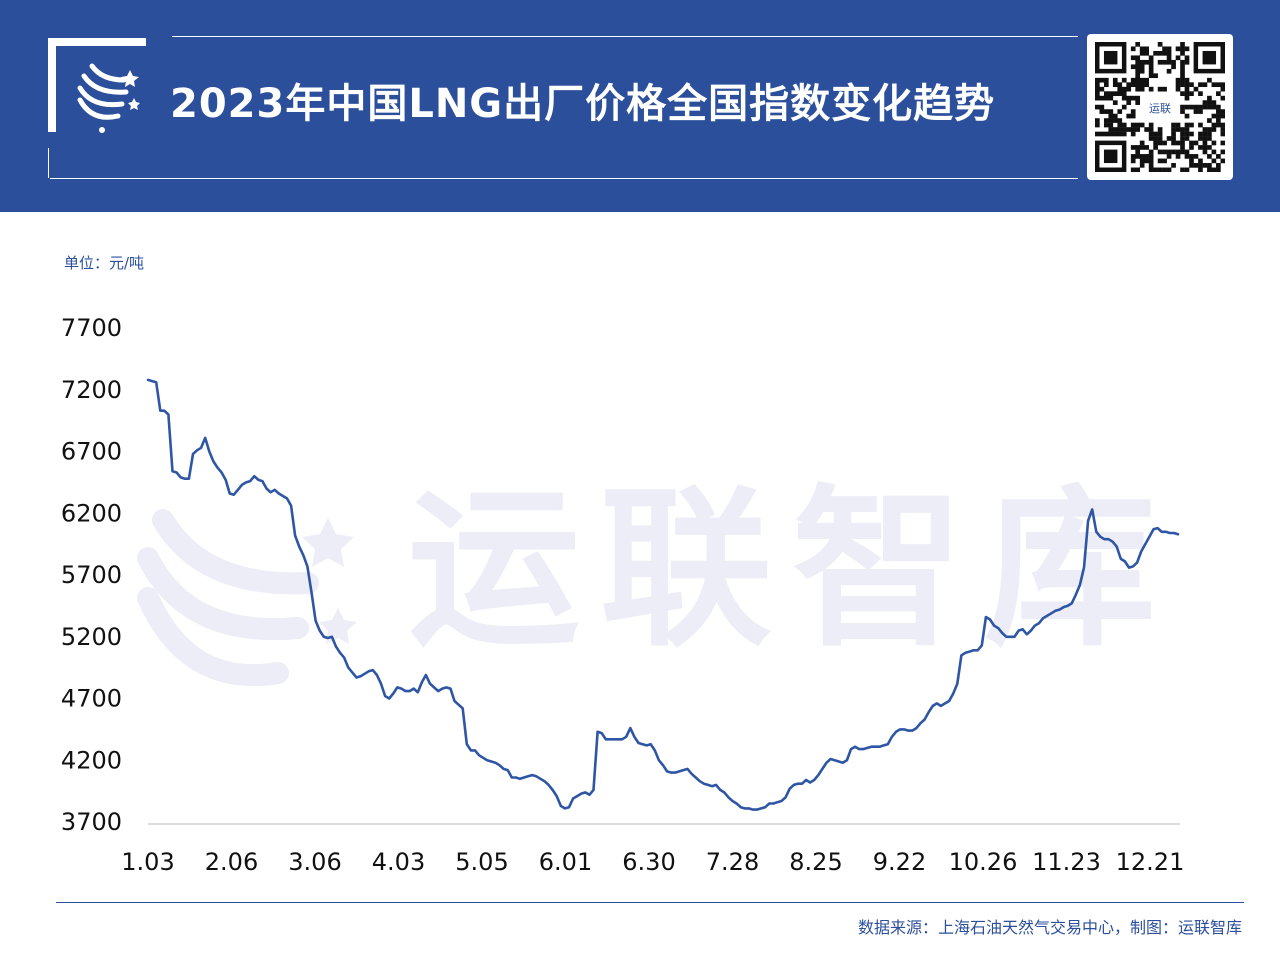 The height and width of the screenshot is (960, 1280). Describe the element at coordinates (91, 328) in the screenshot. I see `y-tick-label: 7700` at that location.